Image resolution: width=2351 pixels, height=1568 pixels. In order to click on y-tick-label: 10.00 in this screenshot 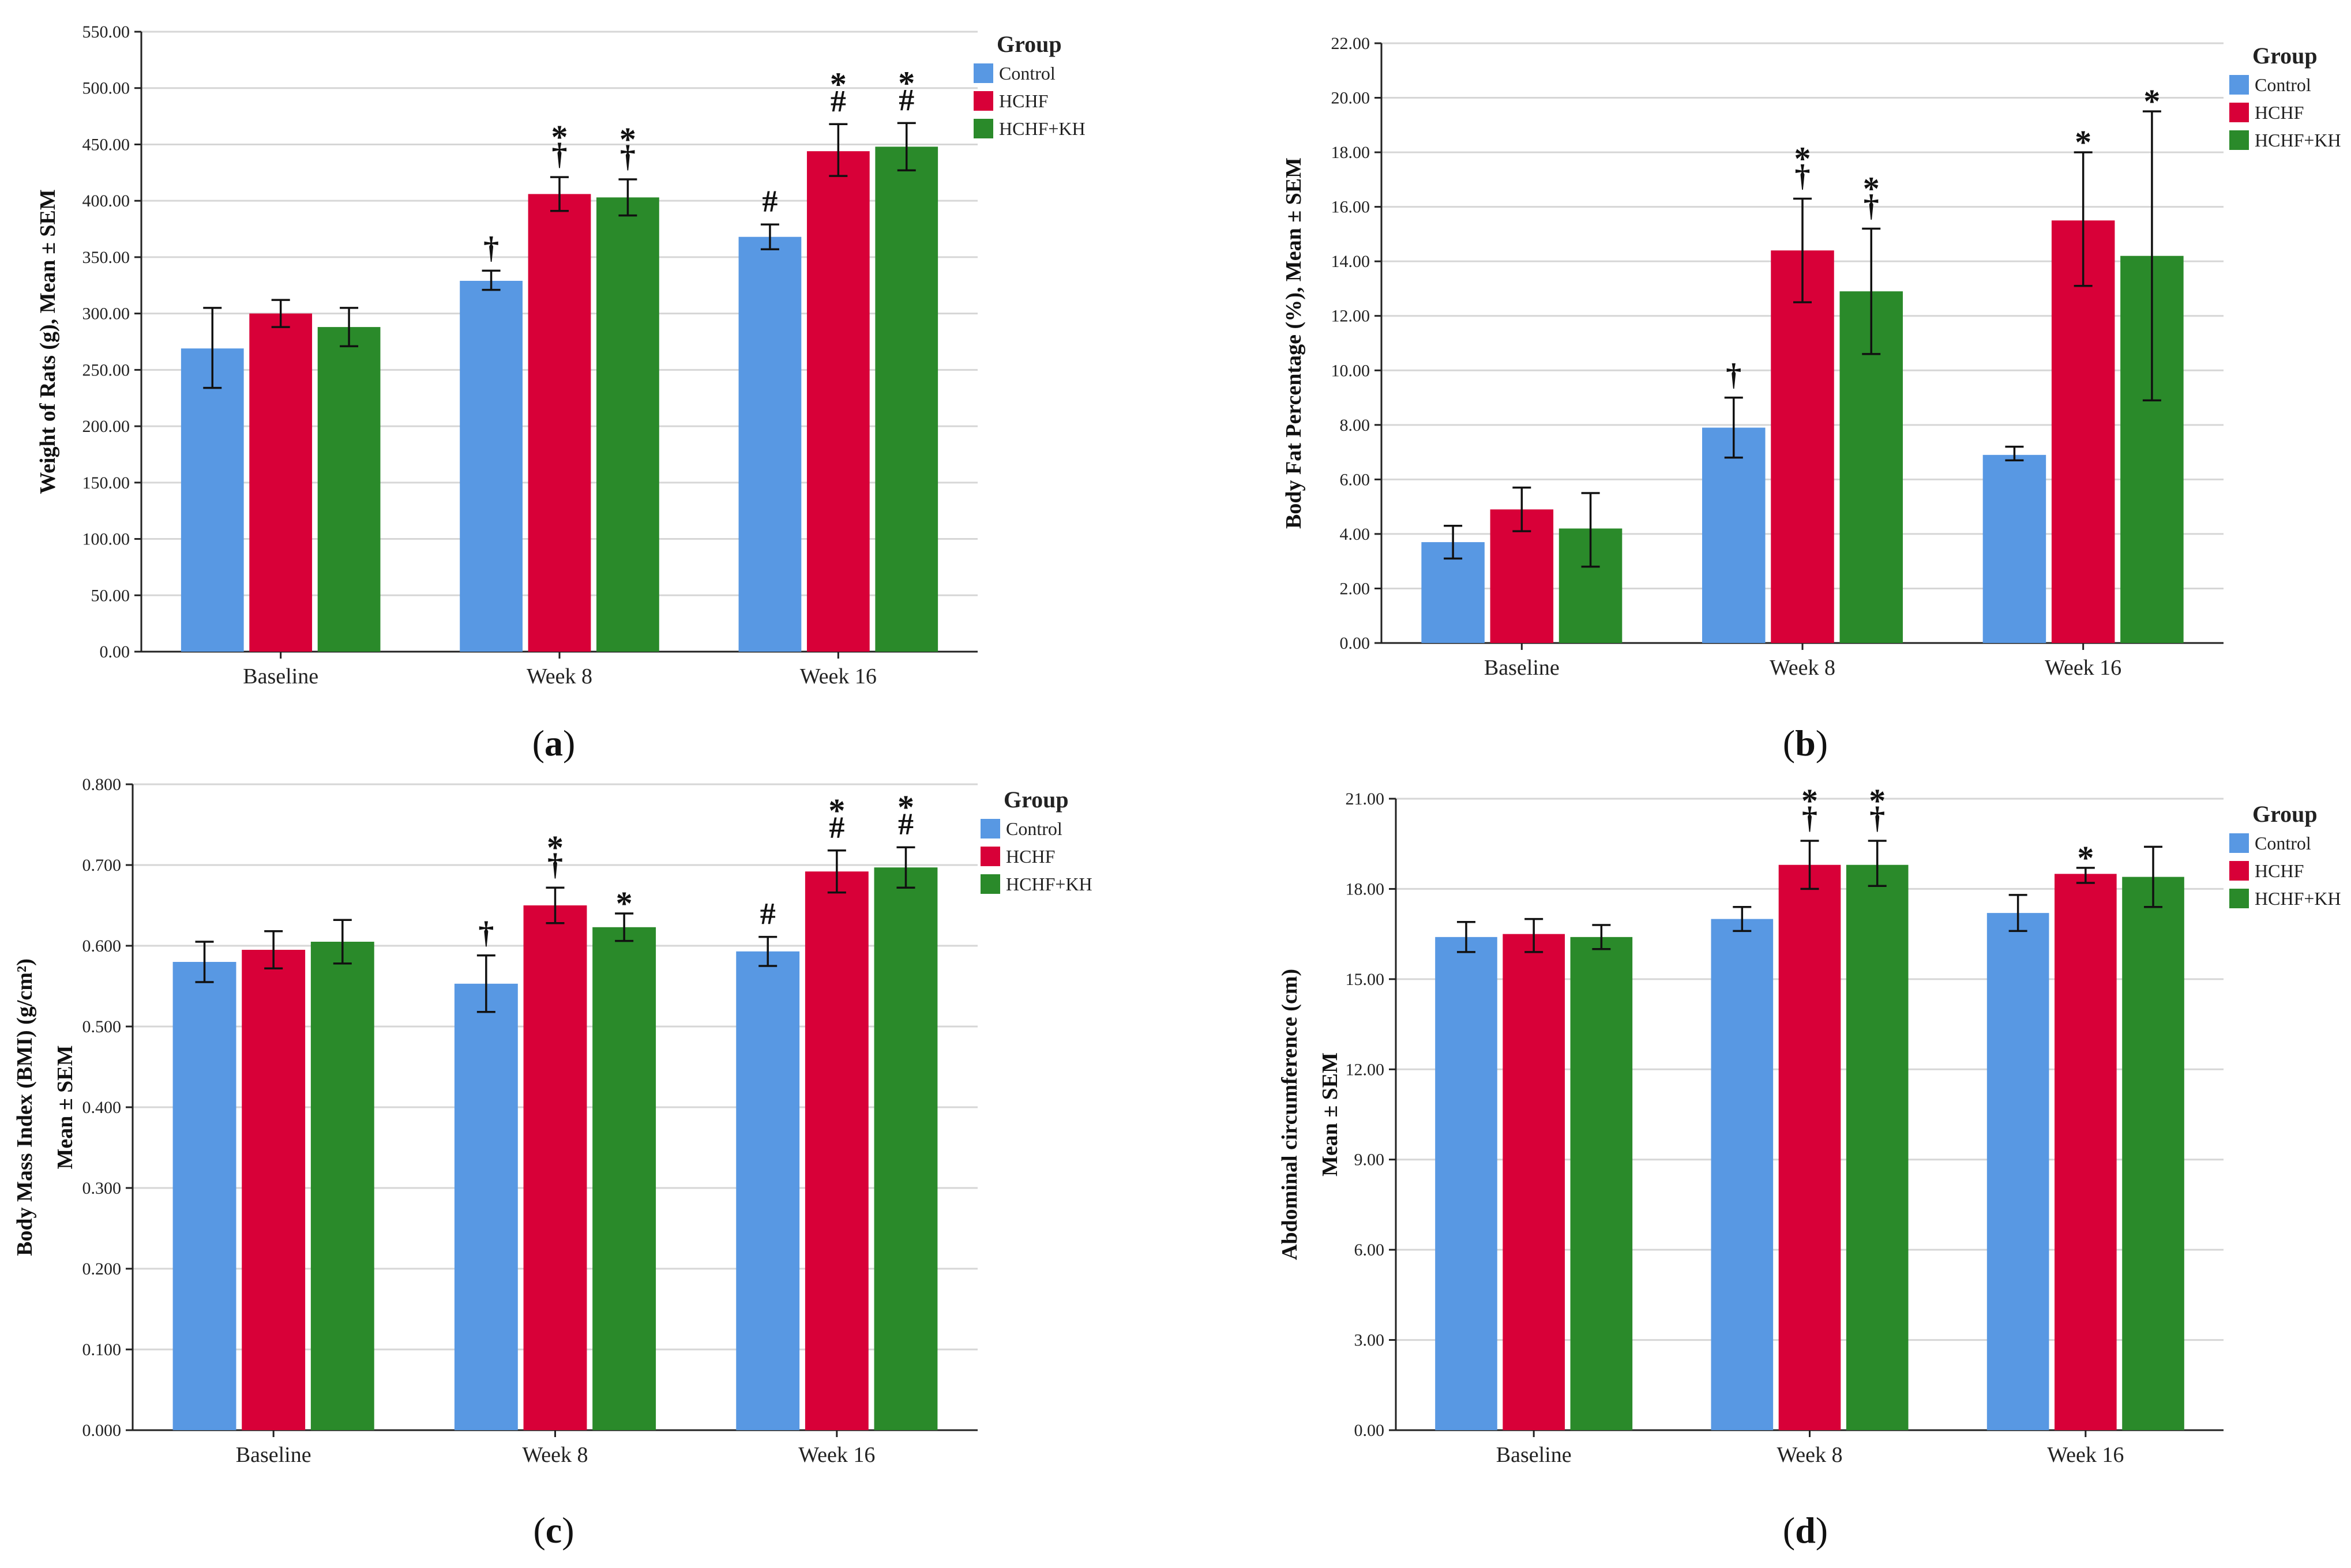, I will do `click(1350, 371)`.